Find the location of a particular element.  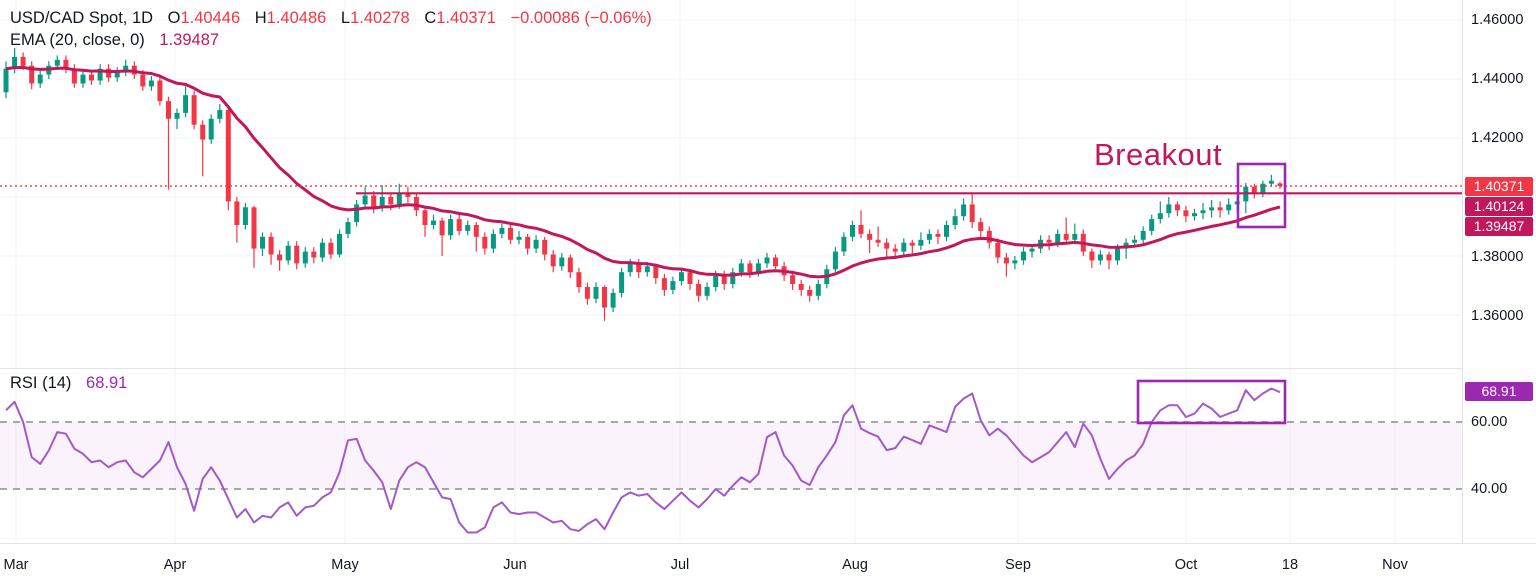

change-value: −0.00086 (−0.06%) is located at coordinates (581, 18).